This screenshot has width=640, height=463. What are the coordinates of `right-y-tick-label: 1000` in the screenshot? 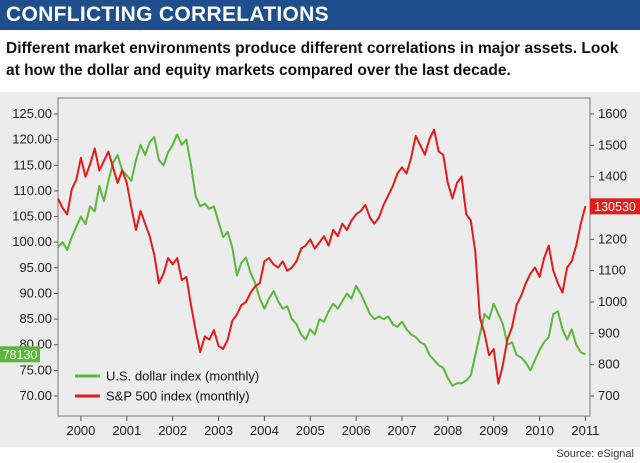 It's located at (612, 301).